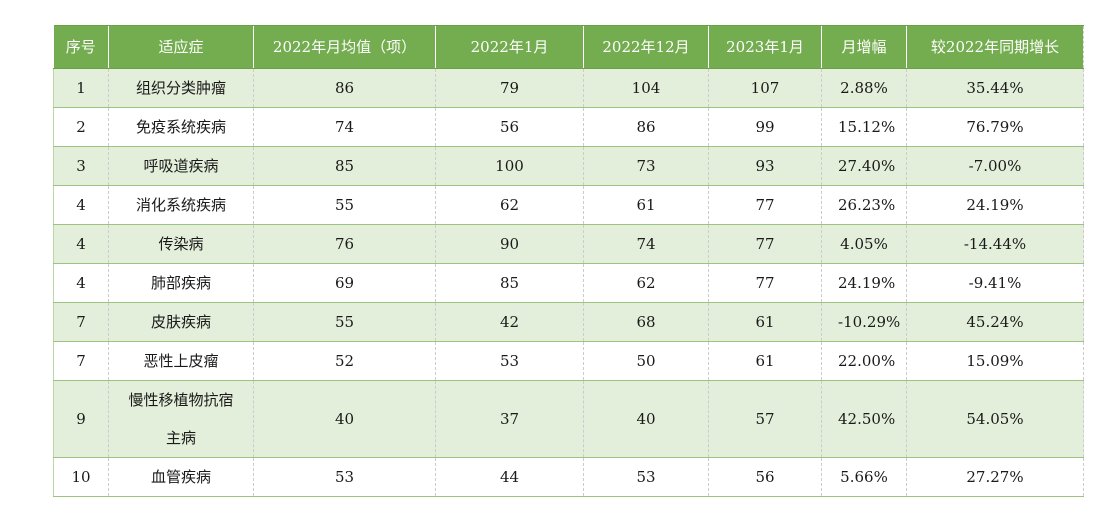 The width and height of the screenshot is (1111, 530). What do you see at coordinates (646, 361) in the screenshot?
I see `table-cell: 50` at bounding box center [646, 361].